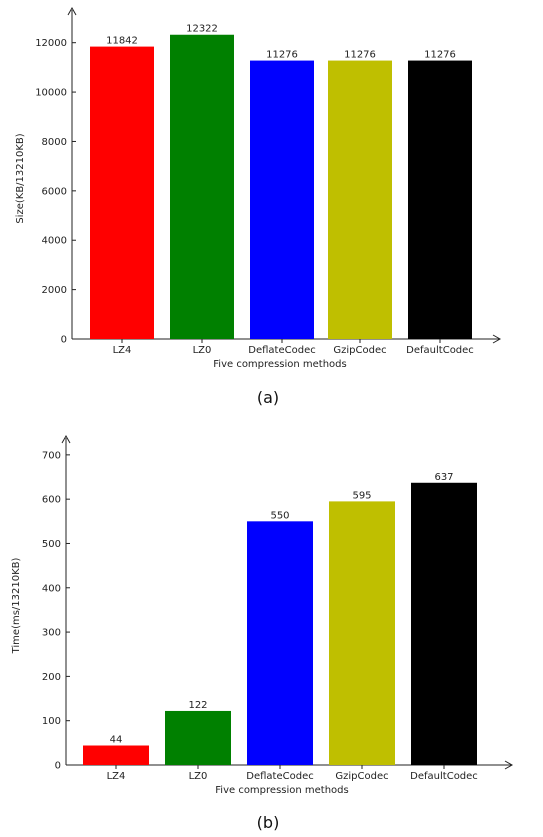 The width and height of the screenshot is (543, 837). I want to click on y-axis-title: Time(ms/13210KB), so click(16, 605).